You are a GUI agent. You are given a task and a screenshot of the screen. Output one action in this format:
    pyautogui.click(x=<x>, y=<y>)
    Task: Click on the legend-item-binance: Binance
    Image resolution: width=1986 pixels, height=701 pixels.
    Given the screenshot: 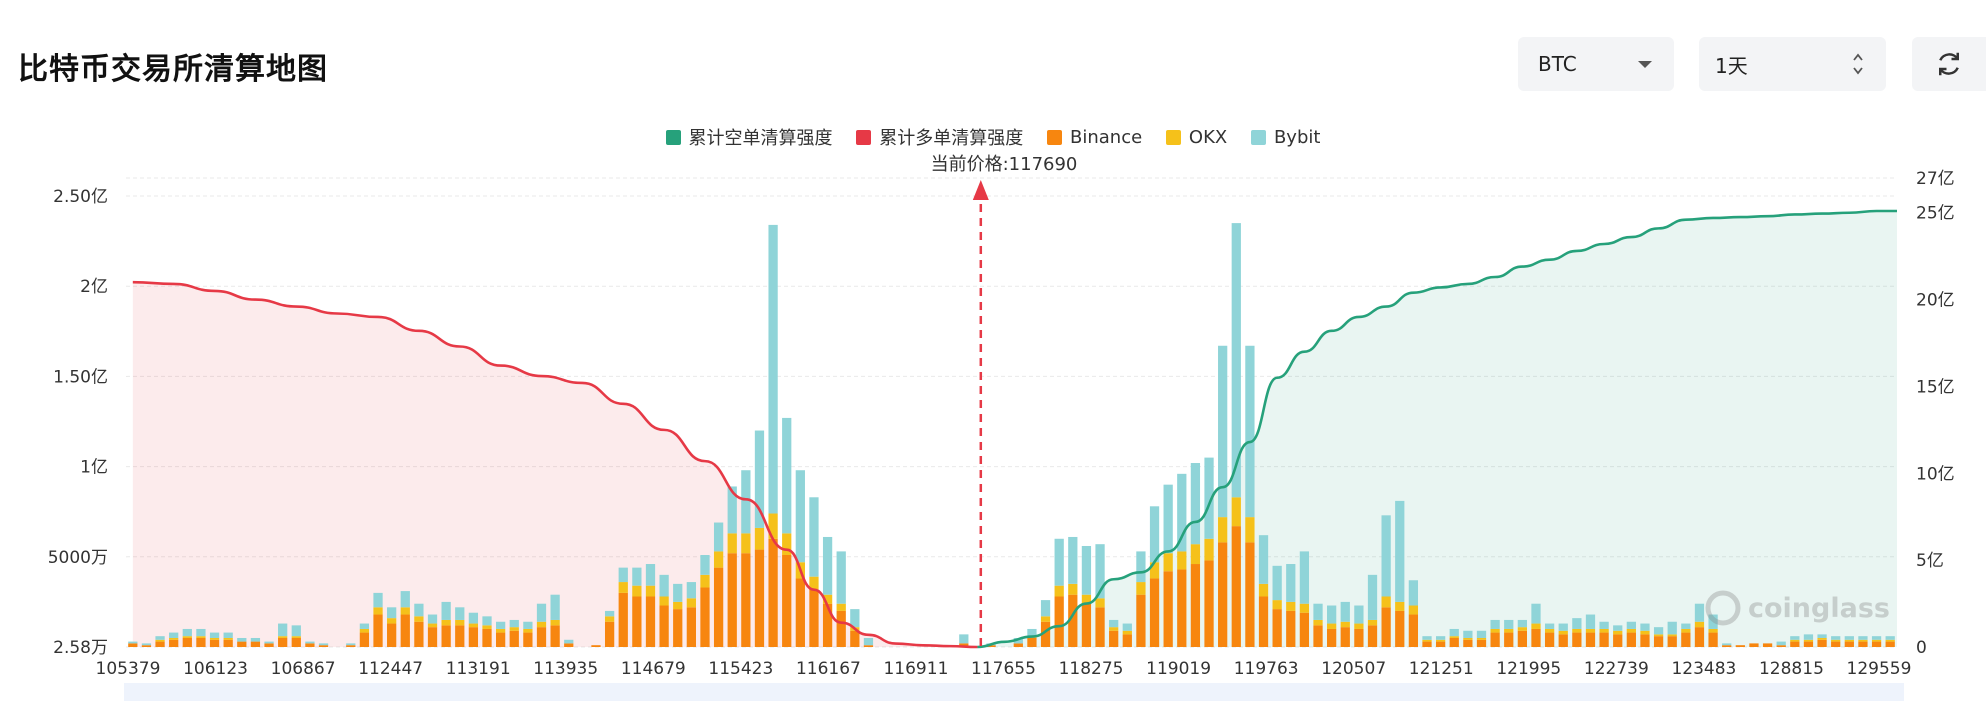 What is the action you would take?
    pyautogui.click(x=1094, y=137)
    